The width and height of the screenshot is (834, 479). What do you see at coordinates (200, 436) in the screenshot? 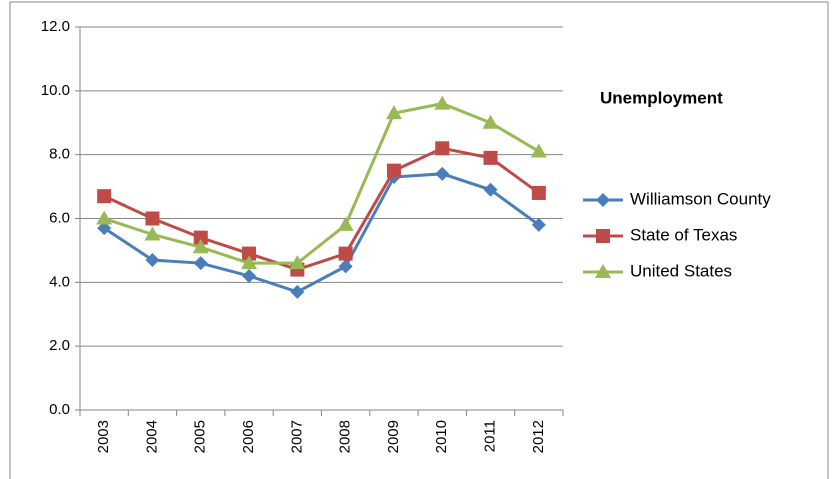
I see `x-tick-label: 2005` at bounding box center [200, 436].